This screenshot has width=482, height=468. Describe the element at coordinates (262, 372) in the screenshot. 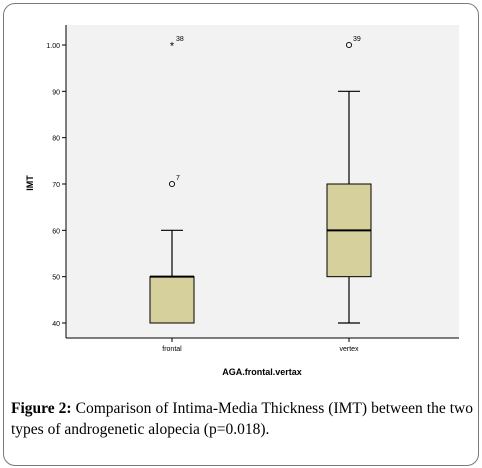

I see `x-axis-label: AGA.frontal.vertax` at that location.